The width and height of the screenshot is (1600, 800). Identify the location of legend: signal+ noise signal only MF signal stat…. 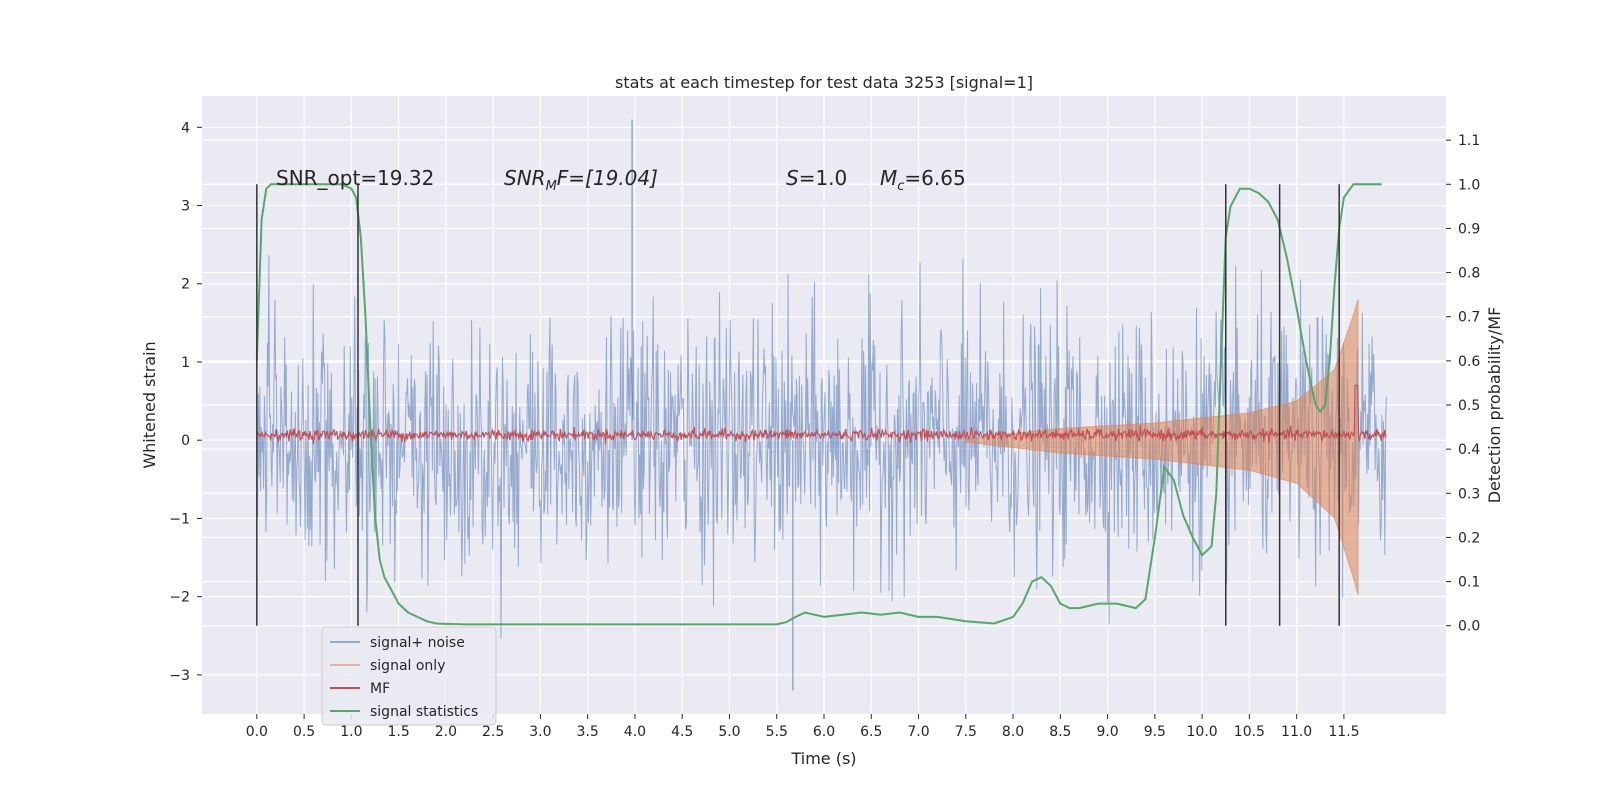
(409, 676).